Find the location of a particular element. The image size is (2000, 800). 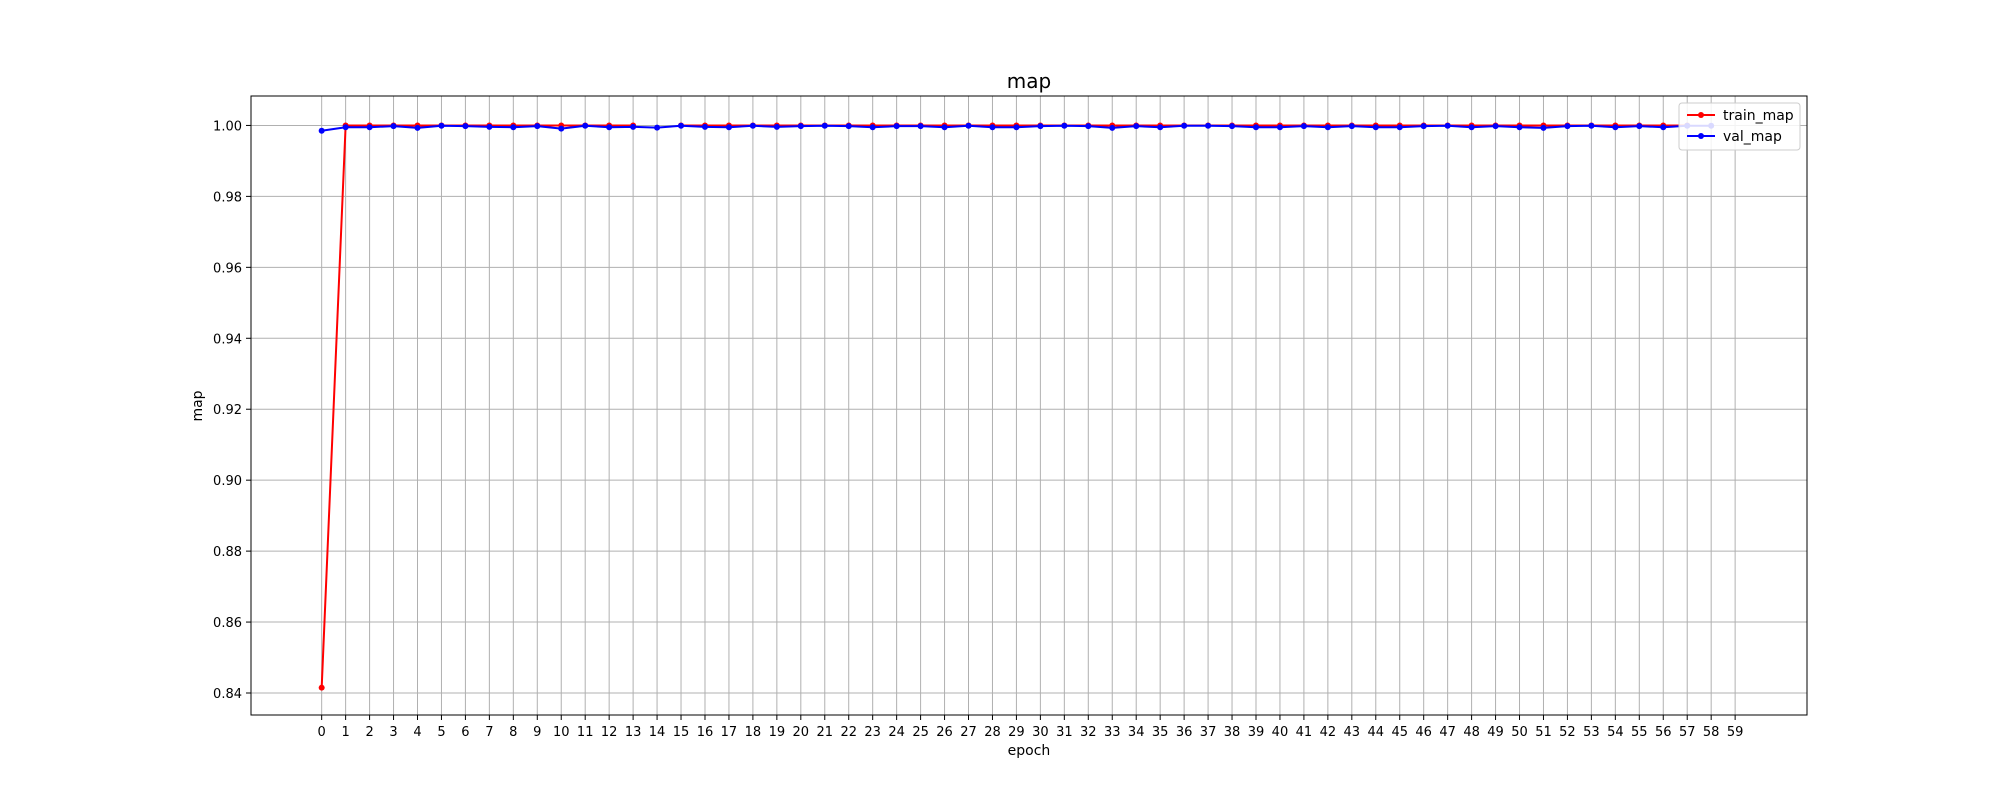

x-tick-label: 30 is located at coordinates (1040, 732).